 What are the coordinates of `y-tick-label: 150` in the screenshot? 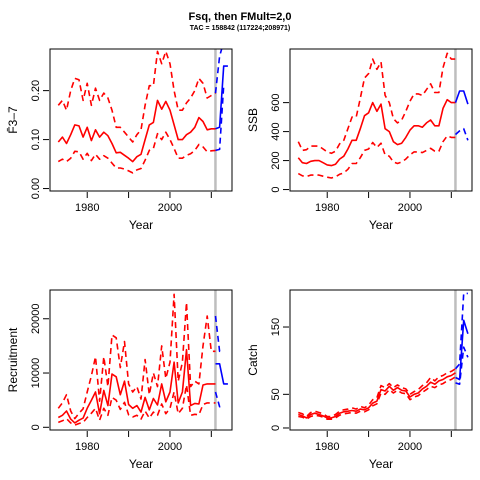 It's located at (276, 327).